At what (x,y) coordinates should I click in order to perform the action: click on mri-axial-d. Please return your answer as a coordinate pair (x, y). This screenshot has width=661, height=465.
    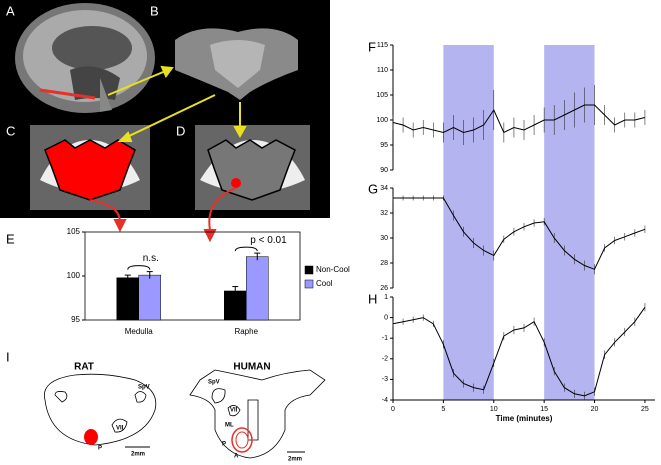
    Looking at the image, I should click on (252, 167).